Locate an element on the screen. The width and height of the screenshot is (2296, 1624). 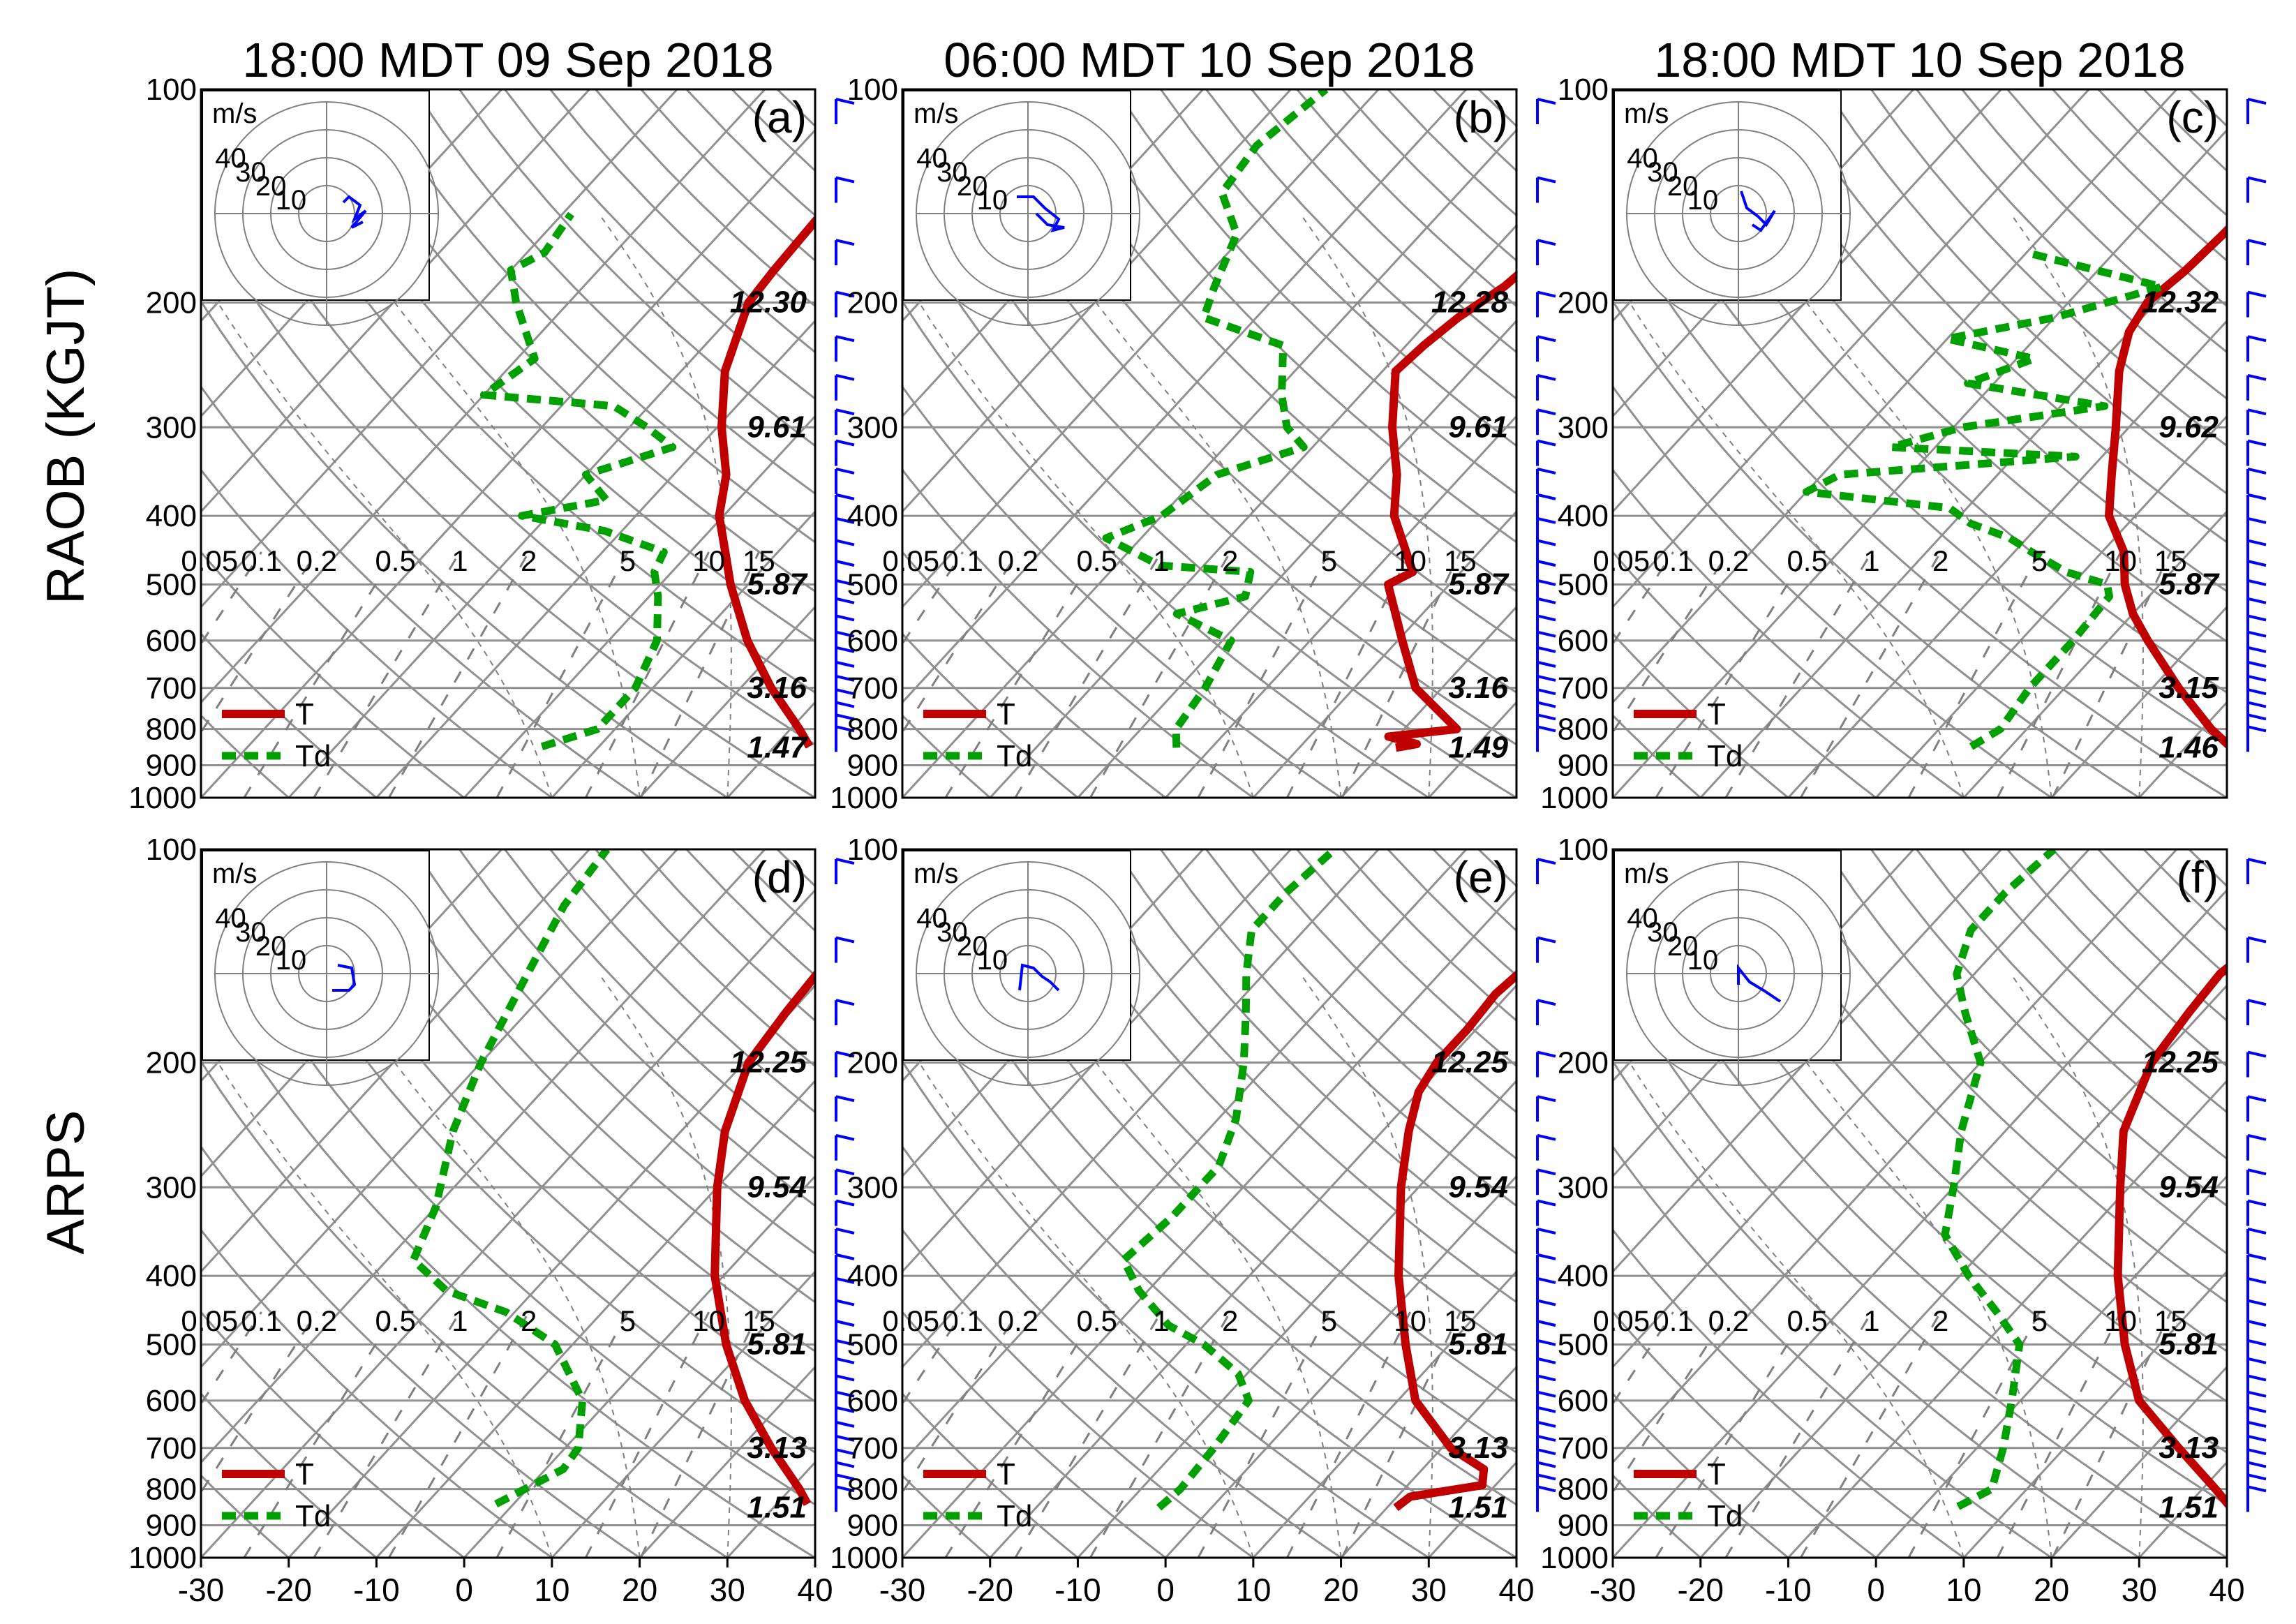
mixing-ratio-label: 10 is located at coordinates (2120, 560).